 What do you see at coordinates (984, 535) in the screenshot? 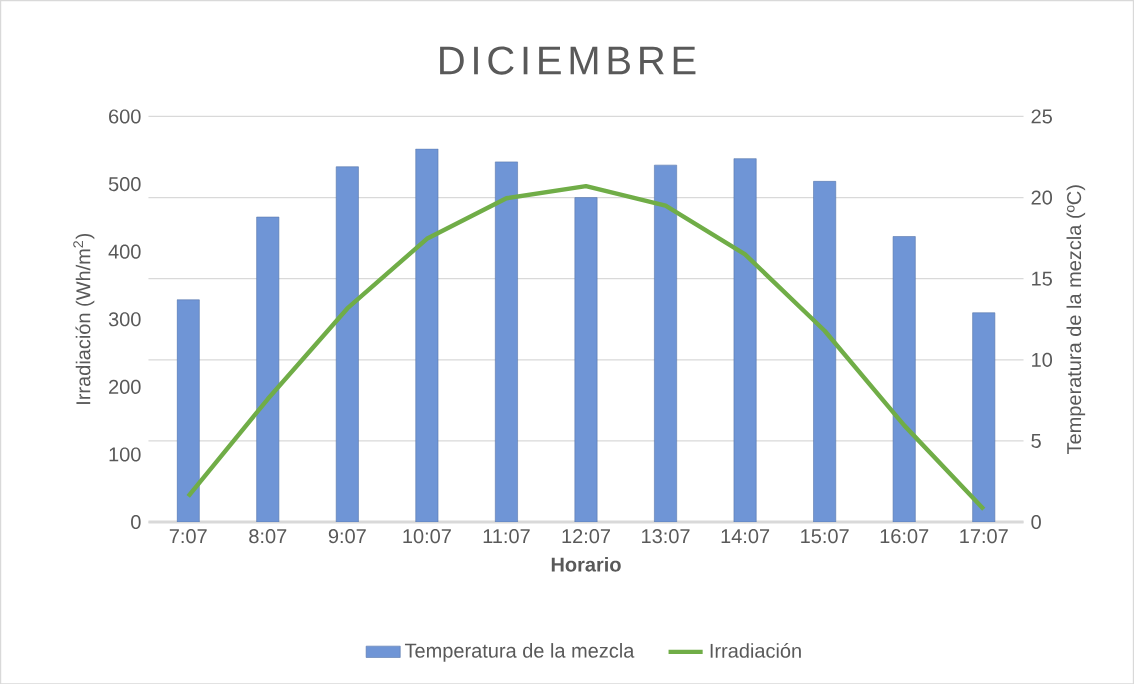
I see `x-tick-label: 17:07` at bounding box center [984, 535].